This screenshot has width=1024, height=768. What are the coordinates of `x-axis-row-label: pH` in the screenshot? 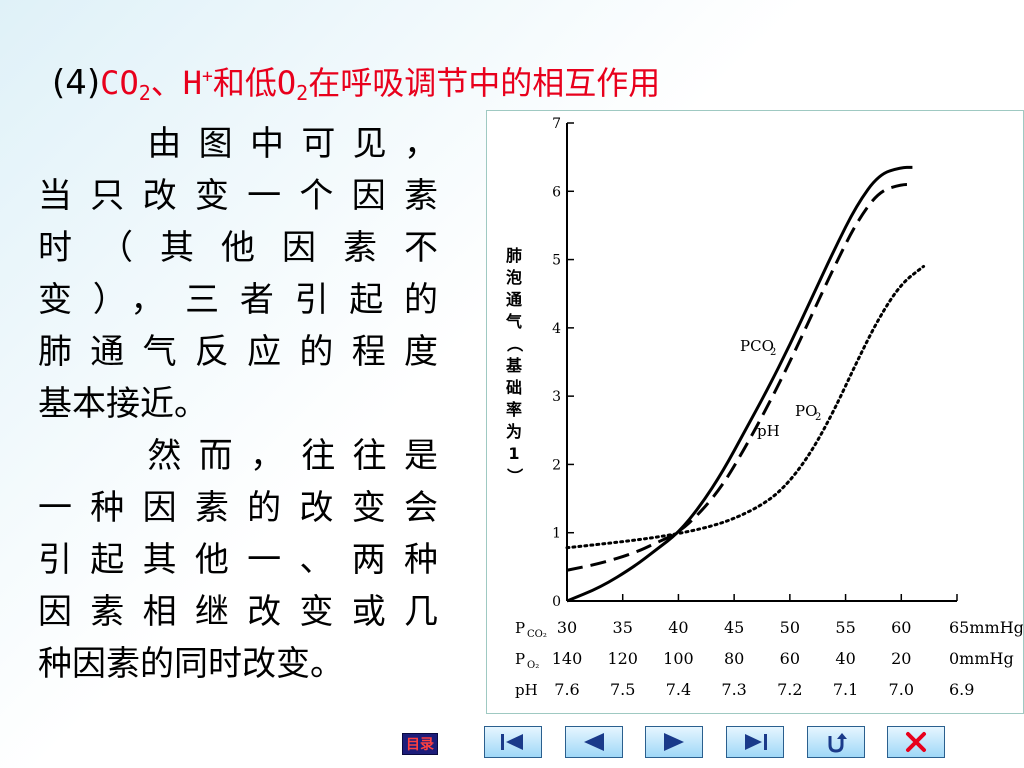 It's located at (526, 690).